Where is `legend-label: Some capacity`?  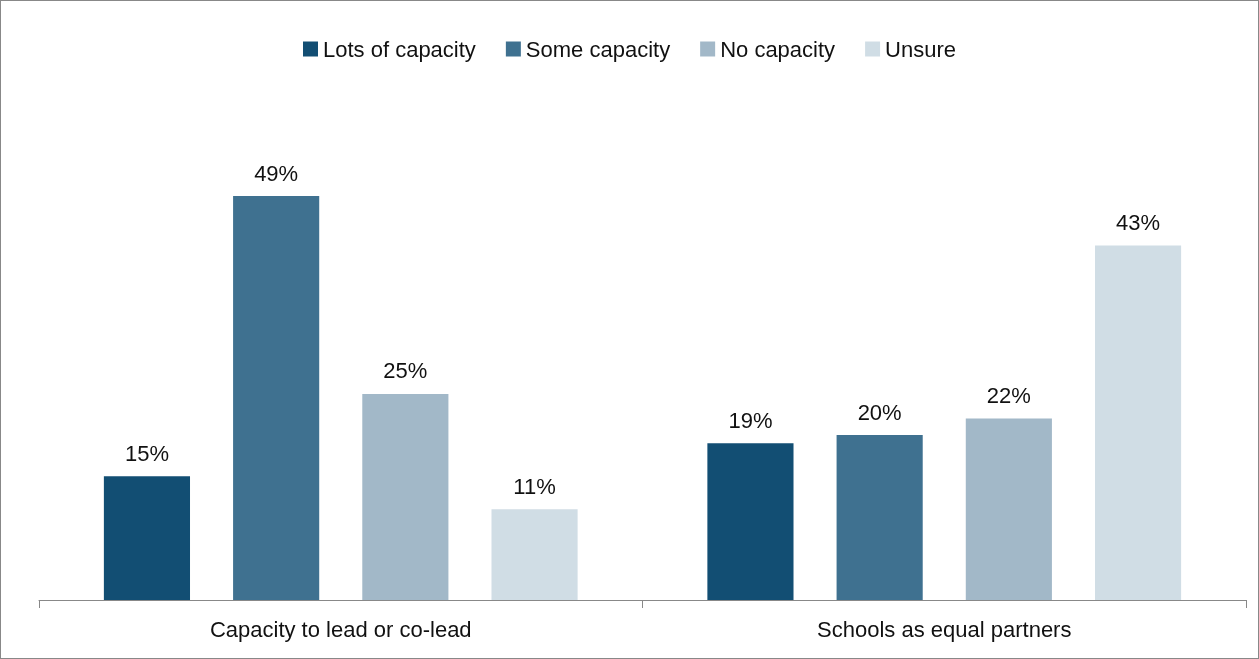
legend-label: Some capacity is located at coordinates (598, 49).